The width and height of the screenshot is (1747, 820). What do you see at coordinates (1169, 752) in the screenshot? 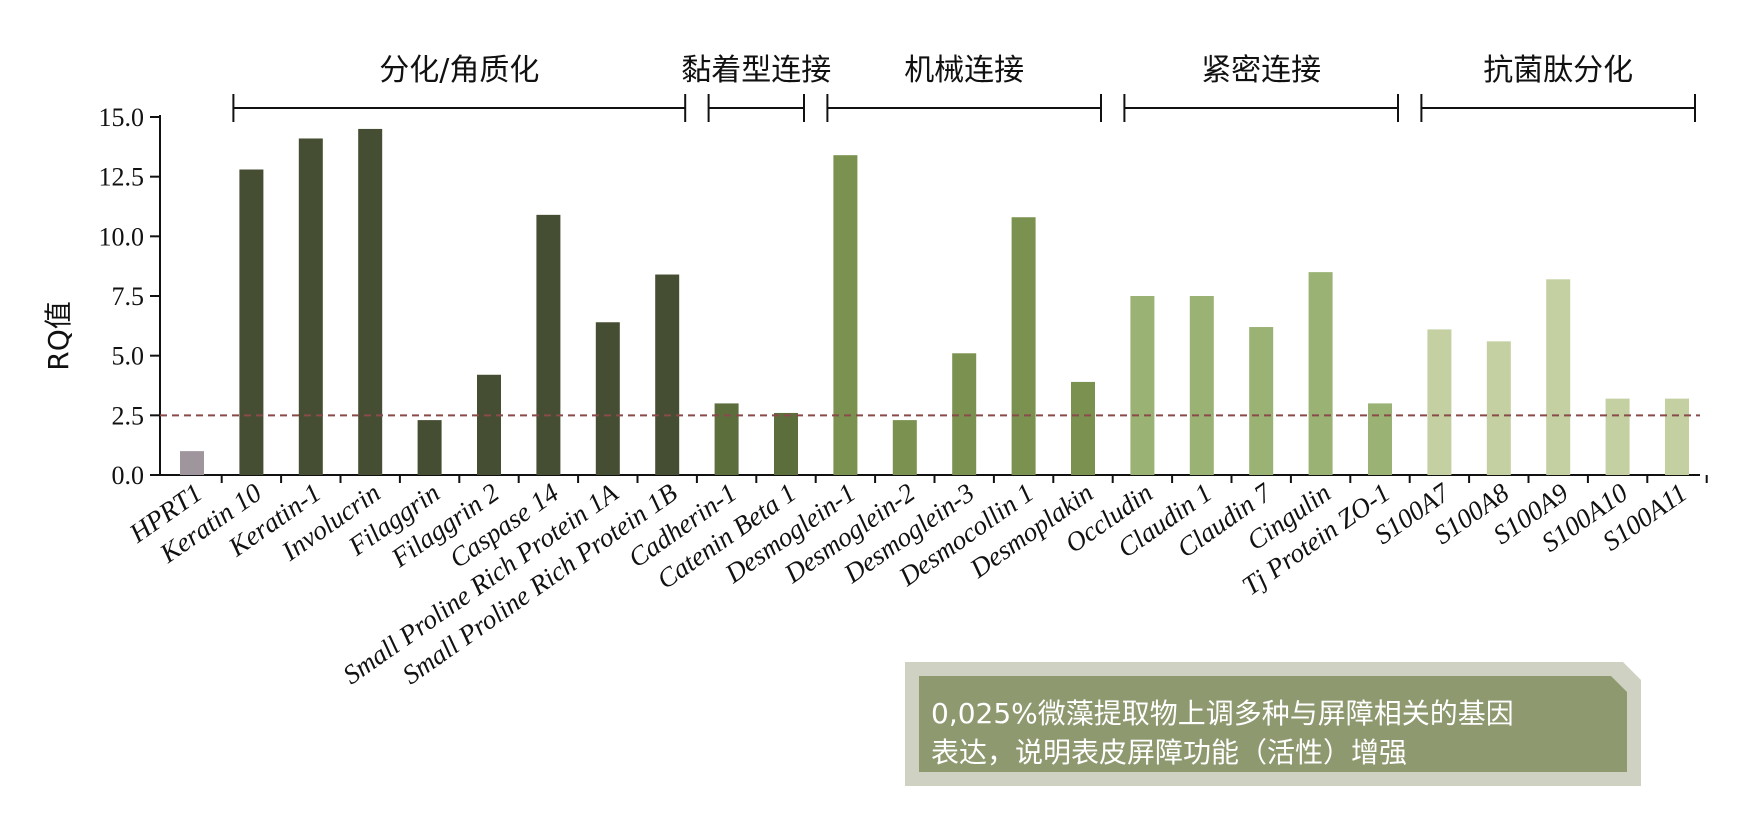
I see `annotation-line-2: 表达，说明表皮屏障功能（活性）增强` at bounding box center [1169, 752].